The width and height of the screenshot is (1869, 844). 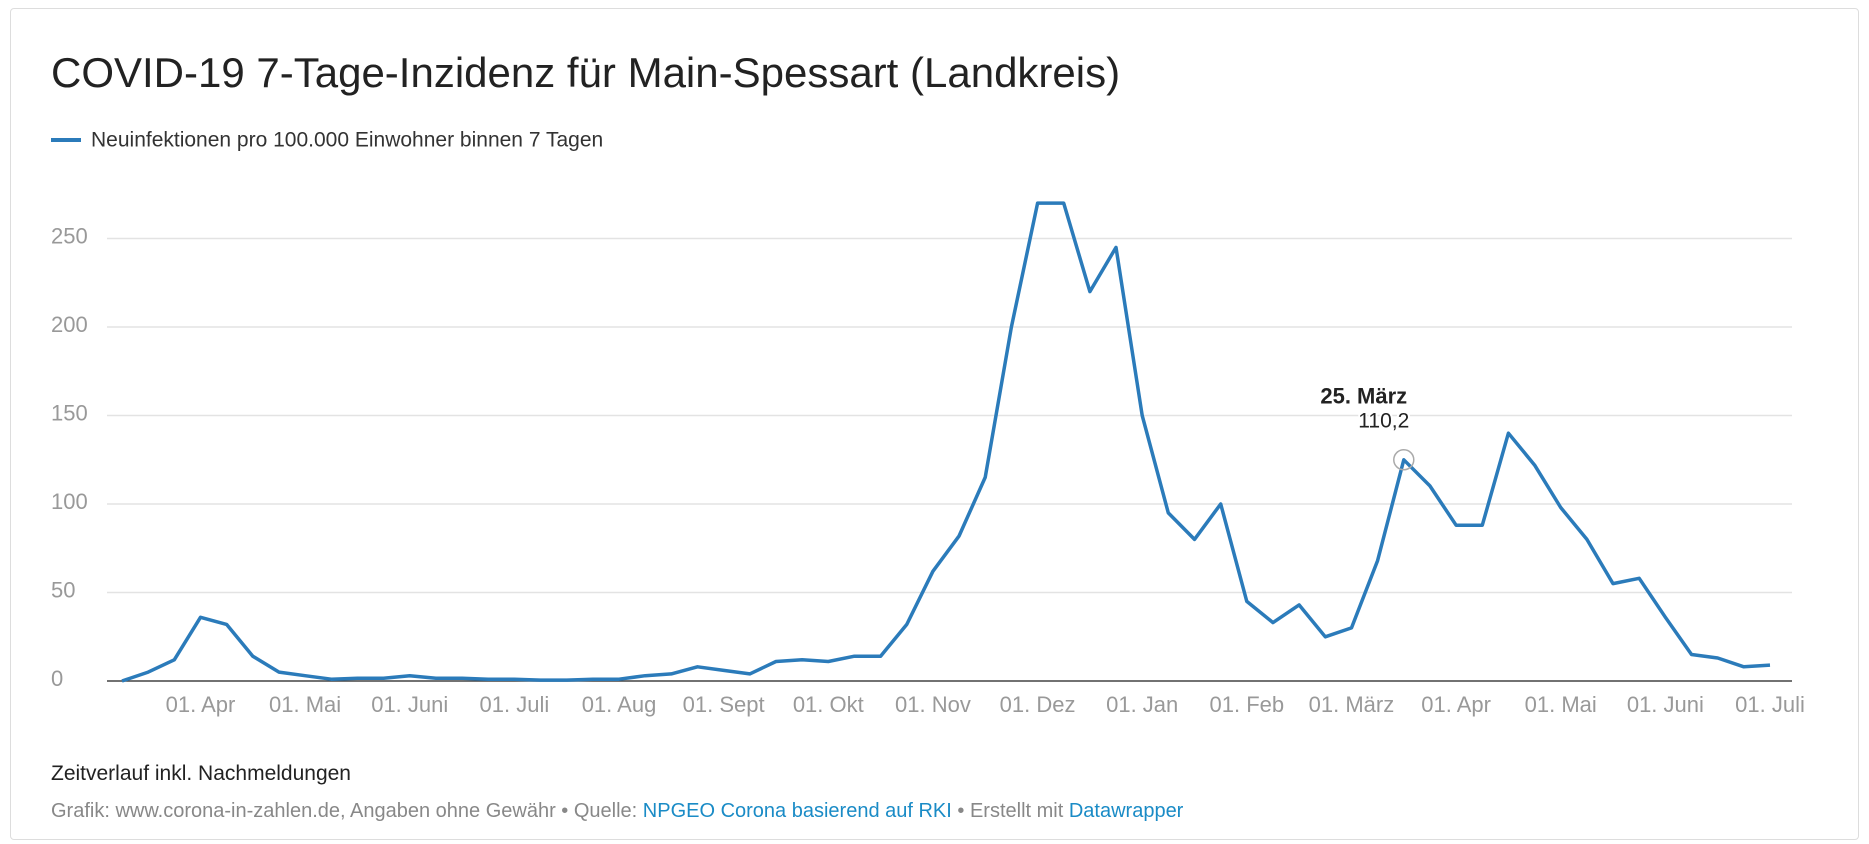 I want to click on notes: Zeitverlauf inkl. Nachmeldungen, so click(x=201, y=773).